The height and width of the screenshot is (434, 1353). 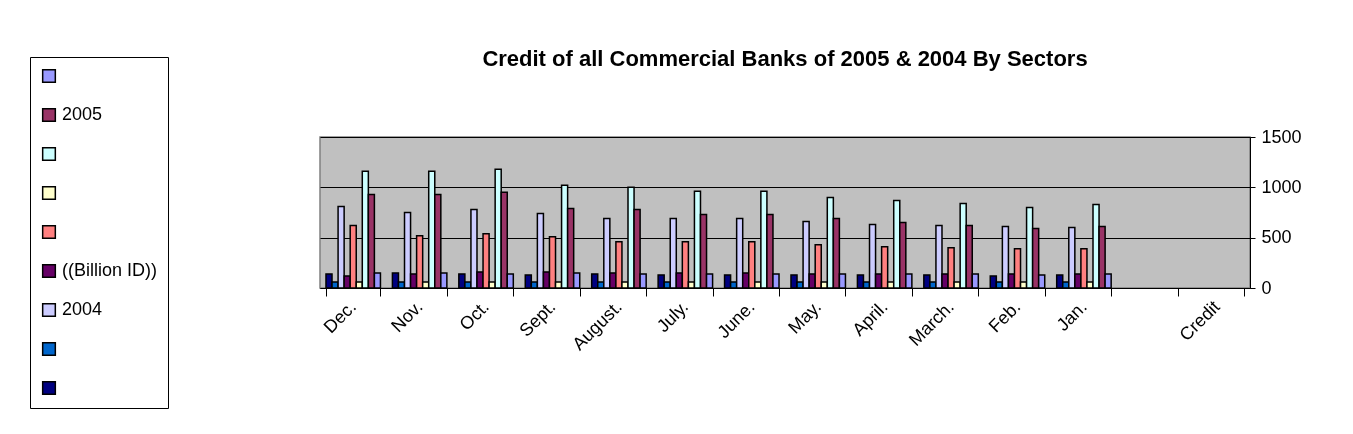 What do you see at coordinates (1004, 316) in the screenshot?
I see `x-tick-label: Feb.` at bounding box center [1004, 316].